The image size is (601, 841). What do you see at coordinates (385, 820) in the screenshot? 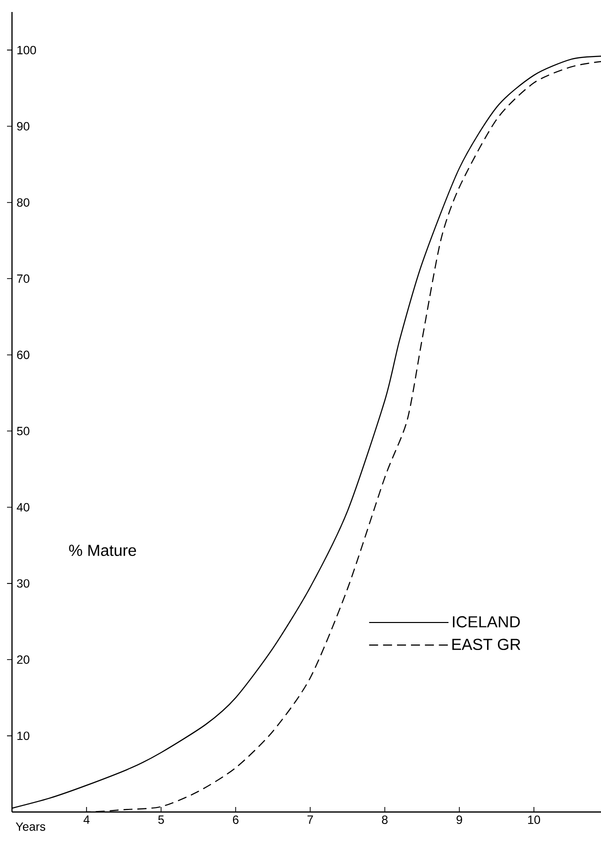
I see `x-tick-label: 8` at bounding box center [385, 820].